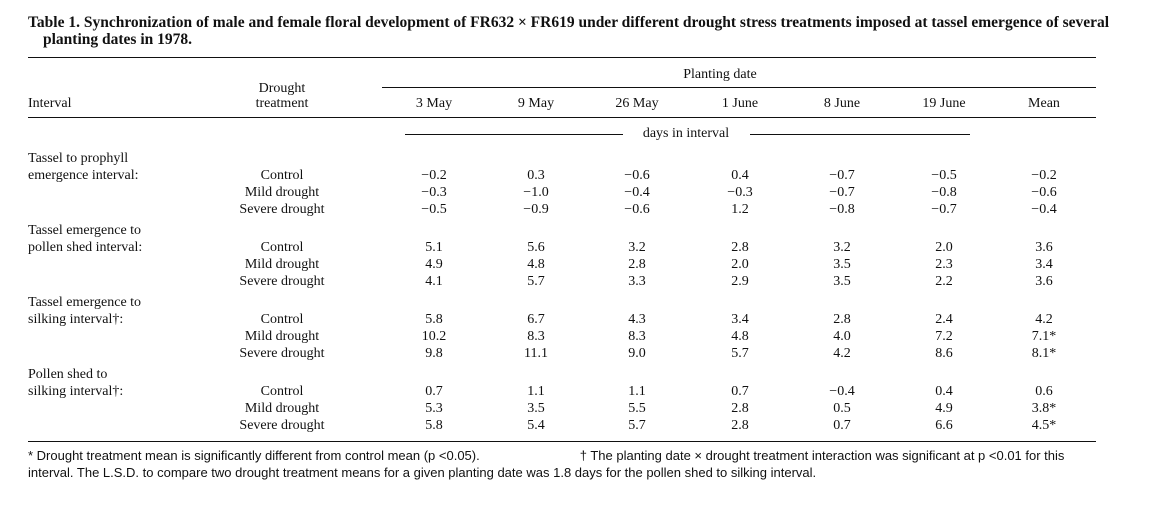 Image resolution: width=1176 pixels, height=518 pixels. What do you see at coordinates (50, 103) in the screenshot?
I see `interval-header: Interval` at bounding box center [50, 103].